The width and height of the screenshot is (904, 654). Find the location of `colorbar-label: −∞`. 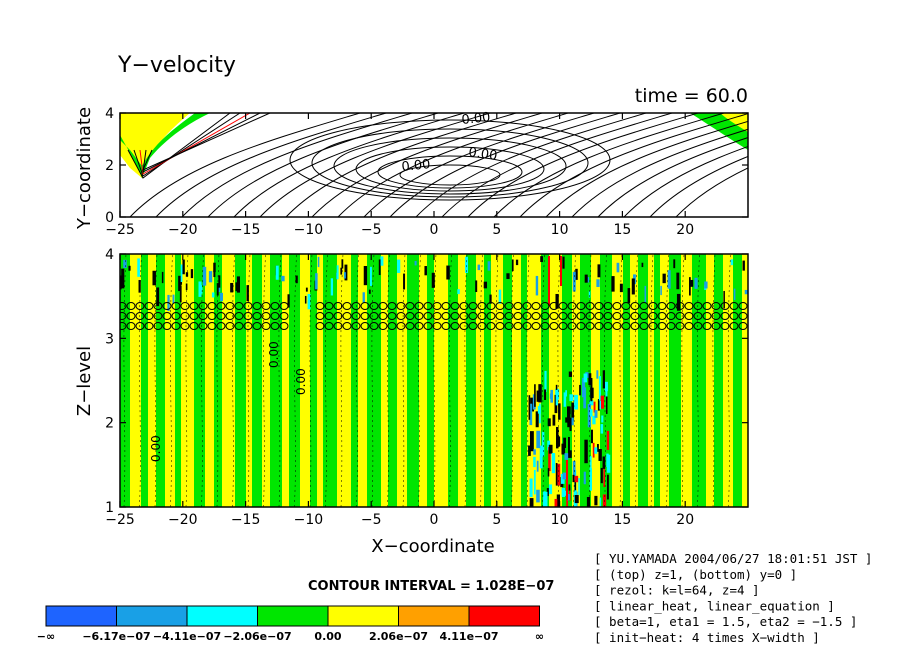

colorbar-label: −∞ is located at coordinates (46, 636).